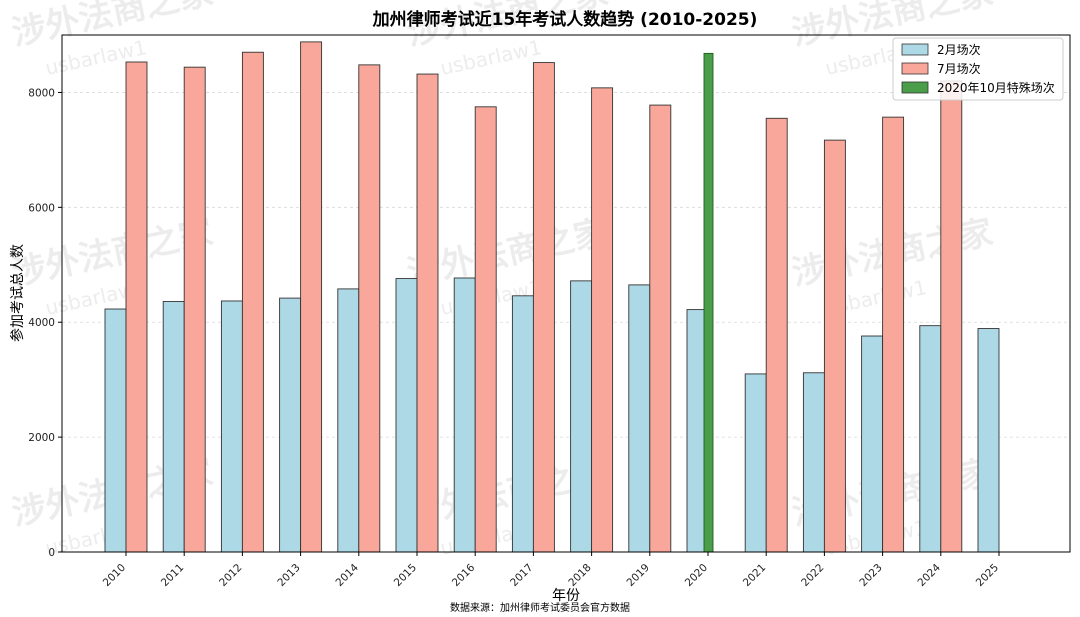  What do you see at coordinates (872, 444) in the screenshot?
I see `bar-feb-2023` at bounding box center [872, 444].